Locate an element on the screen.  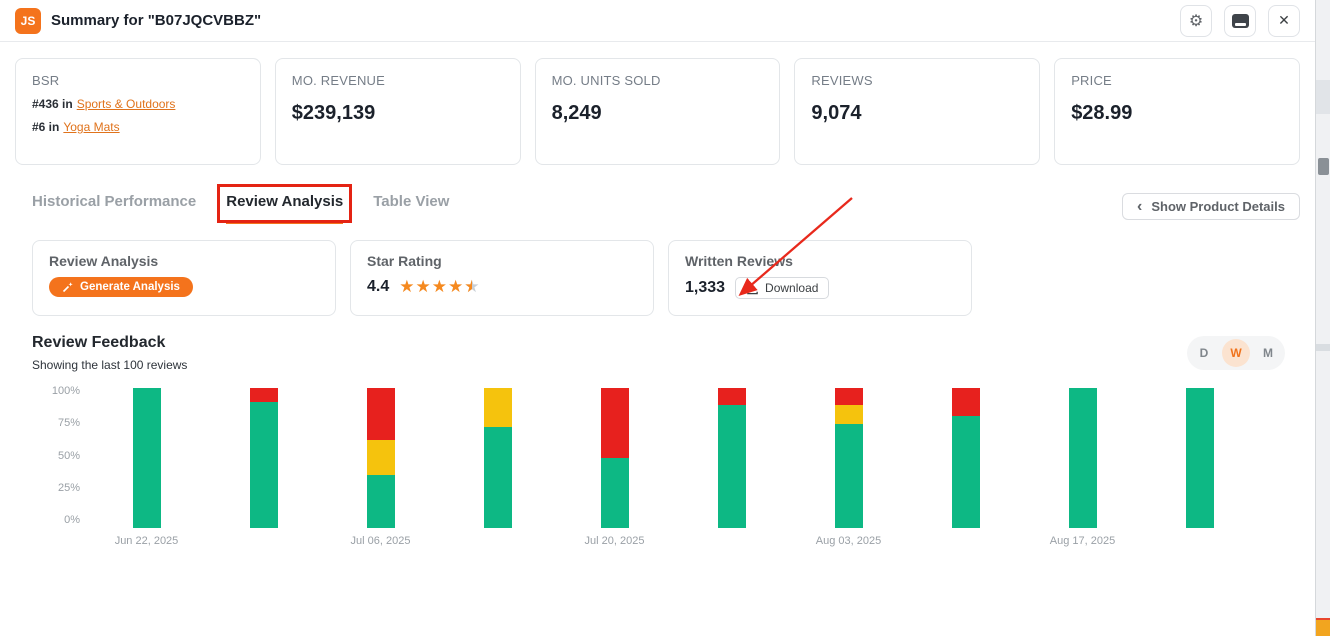
bsr-category-link: Yoga Mats is located at coordinates (91, 127).